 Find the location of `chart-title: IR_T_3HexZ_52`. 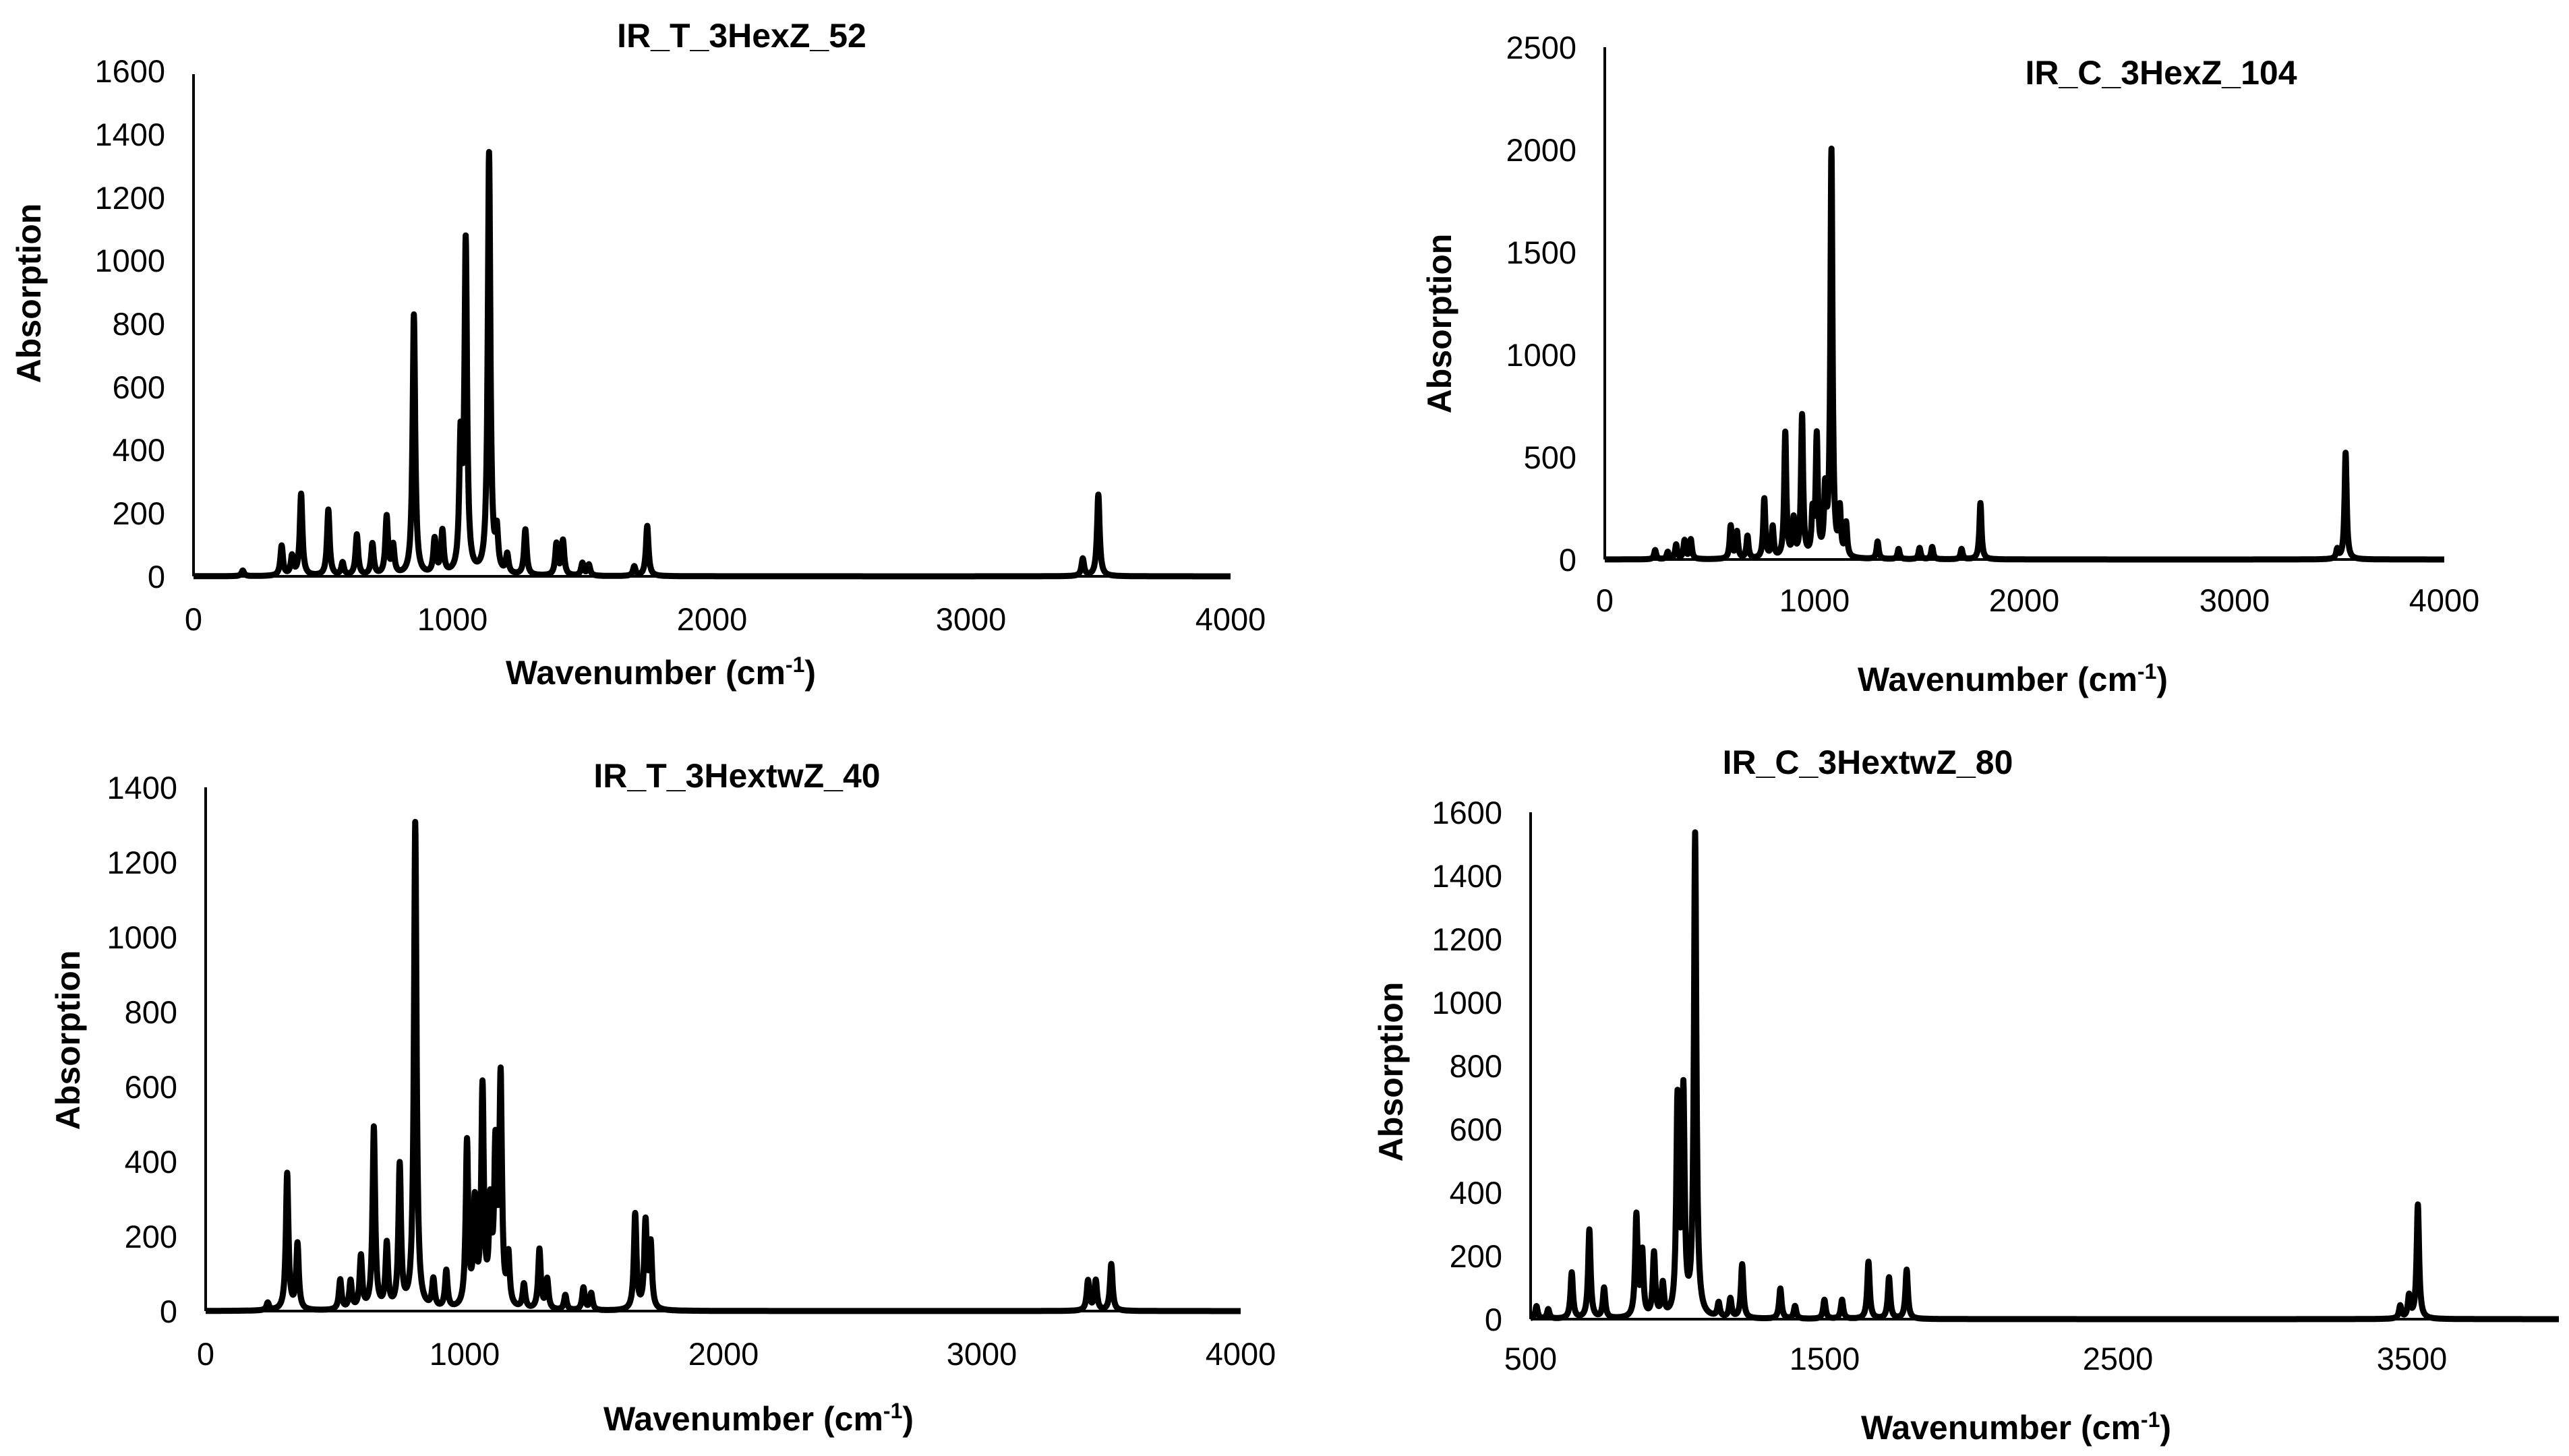

chart-title: IR_T_3HexZ_52 is located at coordinates (742, 36).